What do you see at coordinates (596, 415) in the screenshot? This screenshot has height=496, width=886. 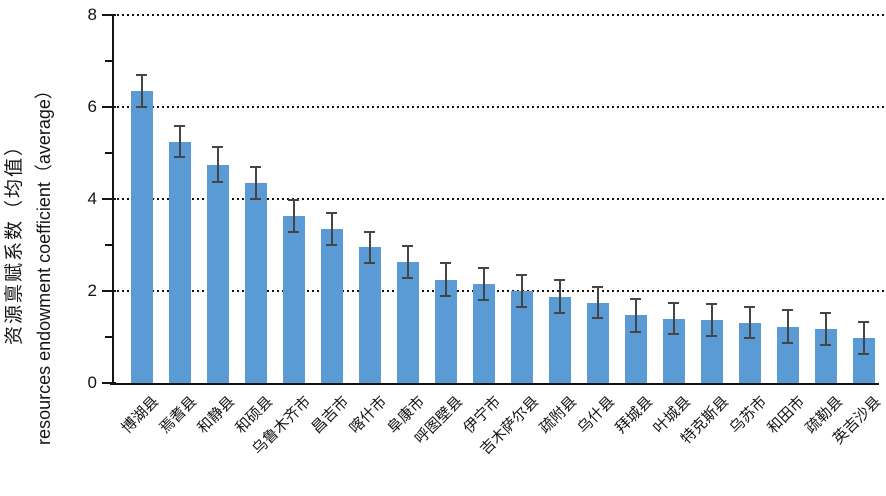 I see `x-axis-label: 乌什县` at bounding box center [596, 415].